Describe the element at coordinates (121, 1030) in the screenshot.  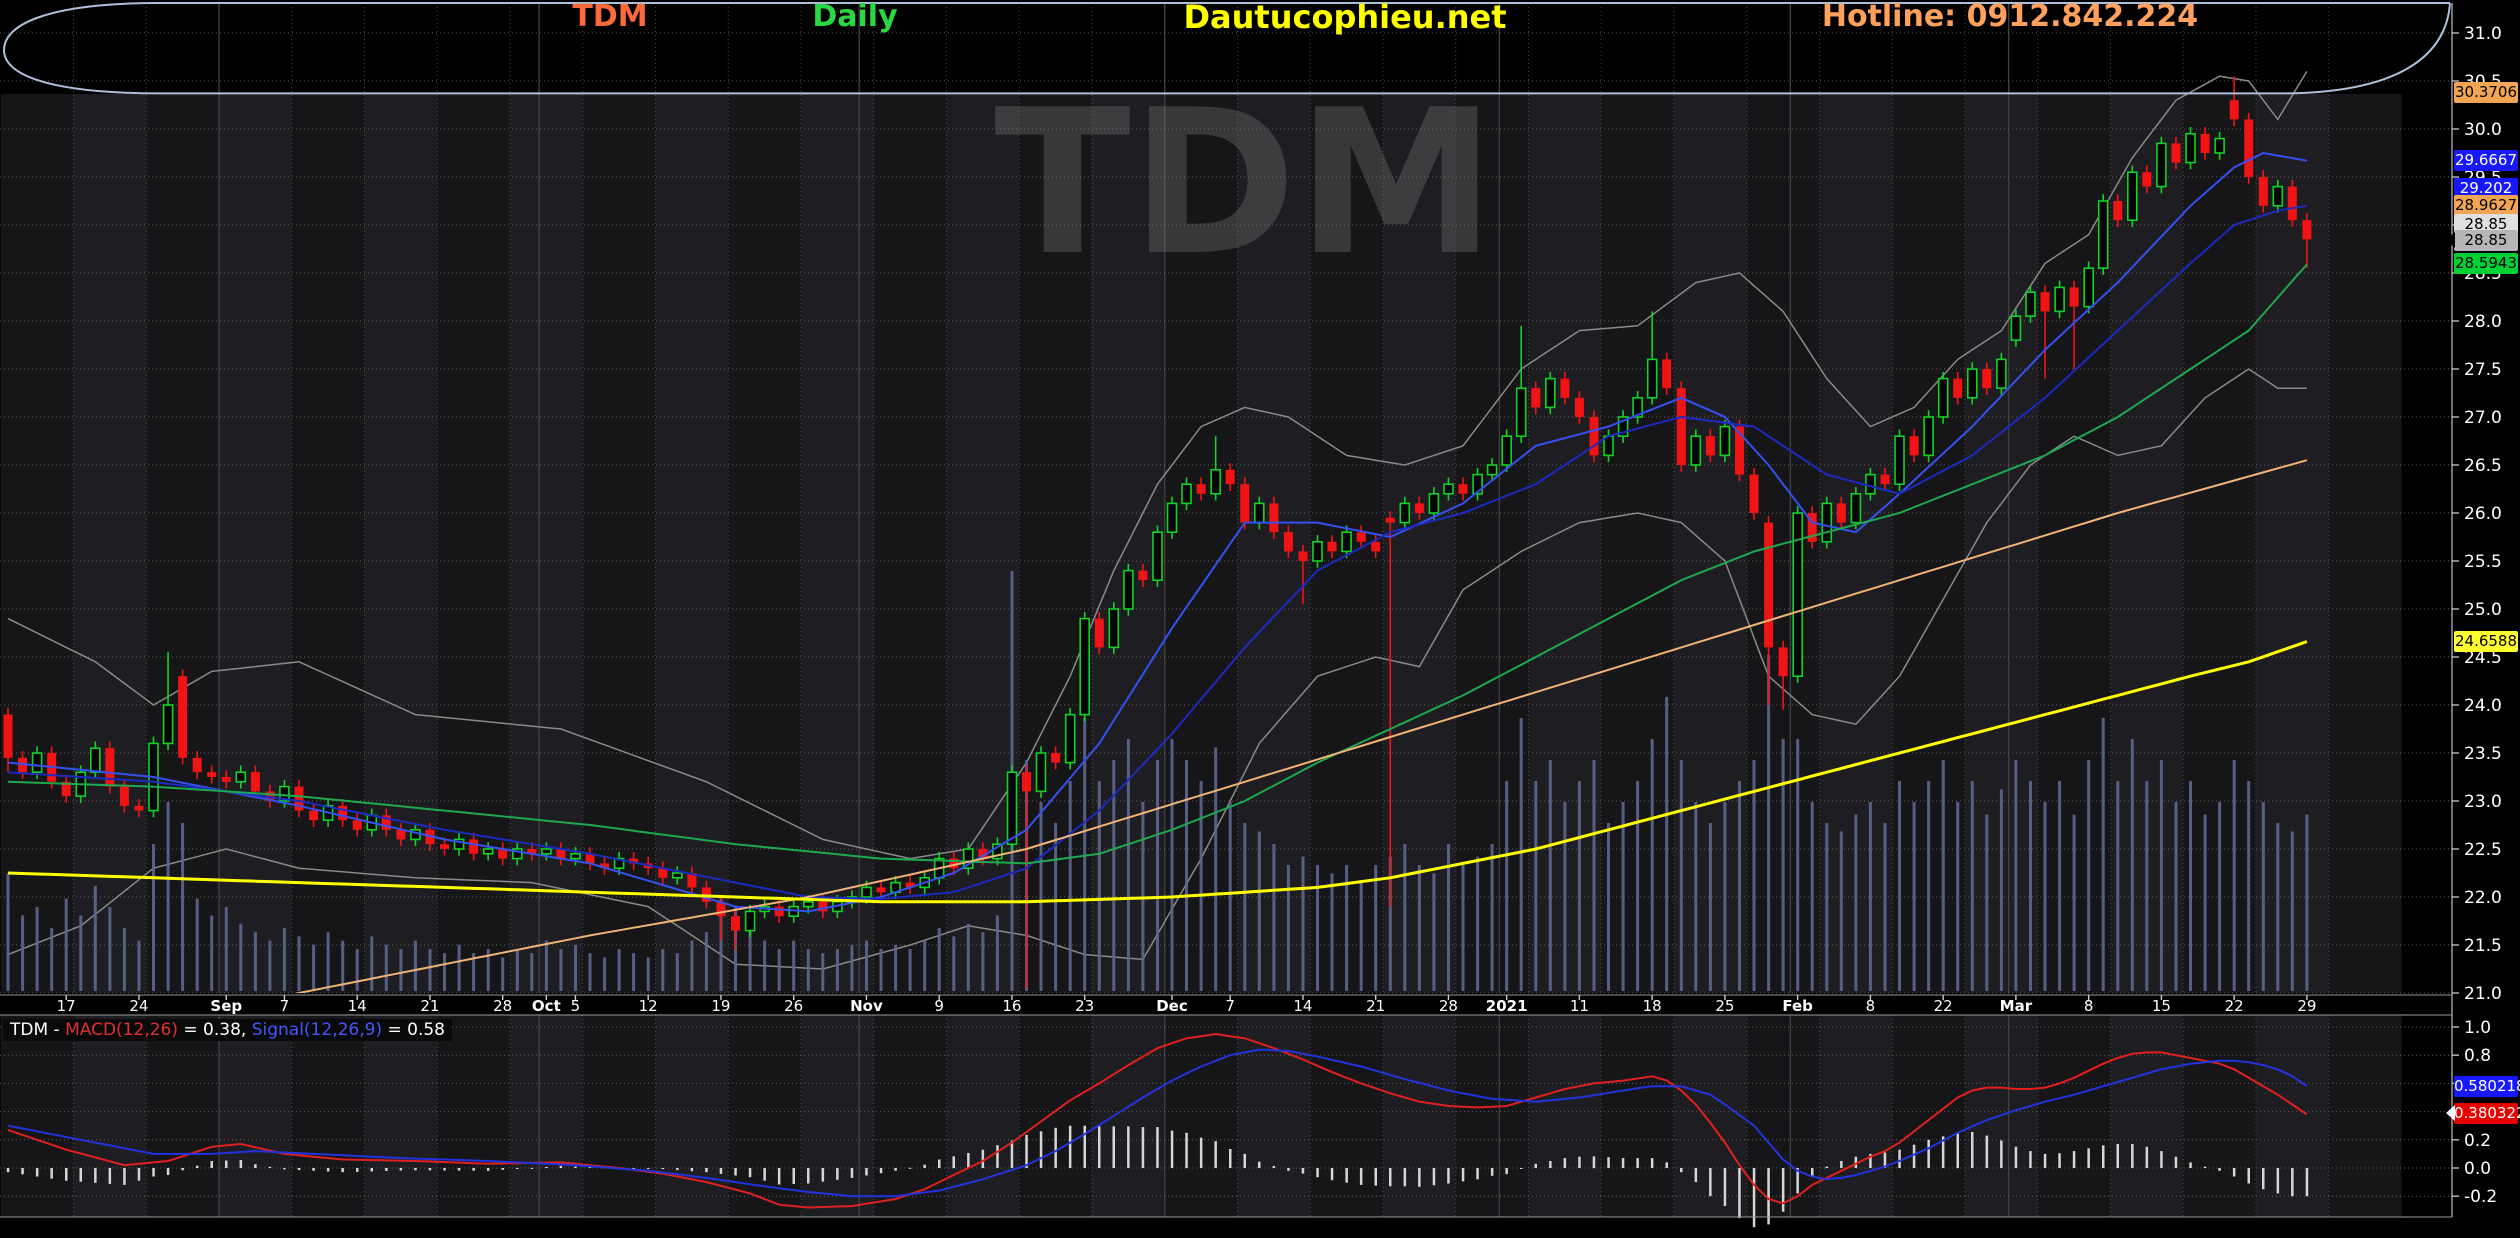
I see `macd-label-name: MACD(12,26)` at that location.